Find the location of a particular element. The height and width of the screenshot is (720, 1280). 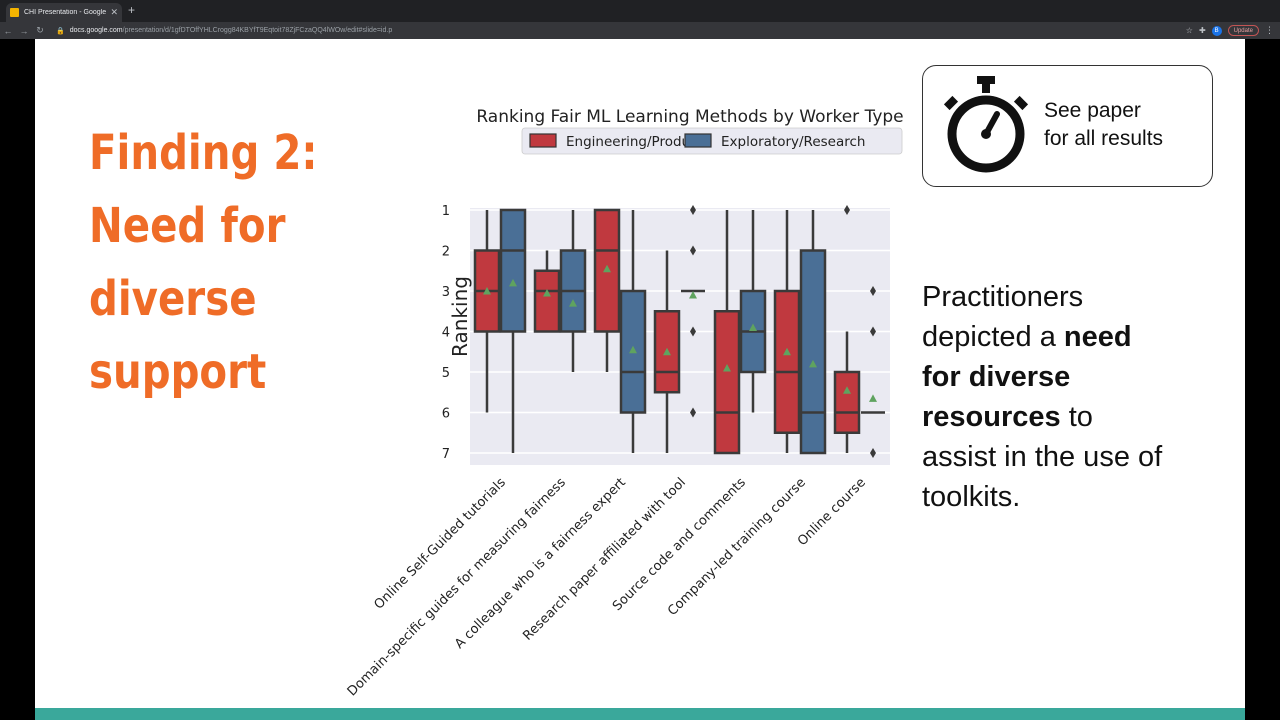

title-line: Need for is located at coordinates (187, 226).